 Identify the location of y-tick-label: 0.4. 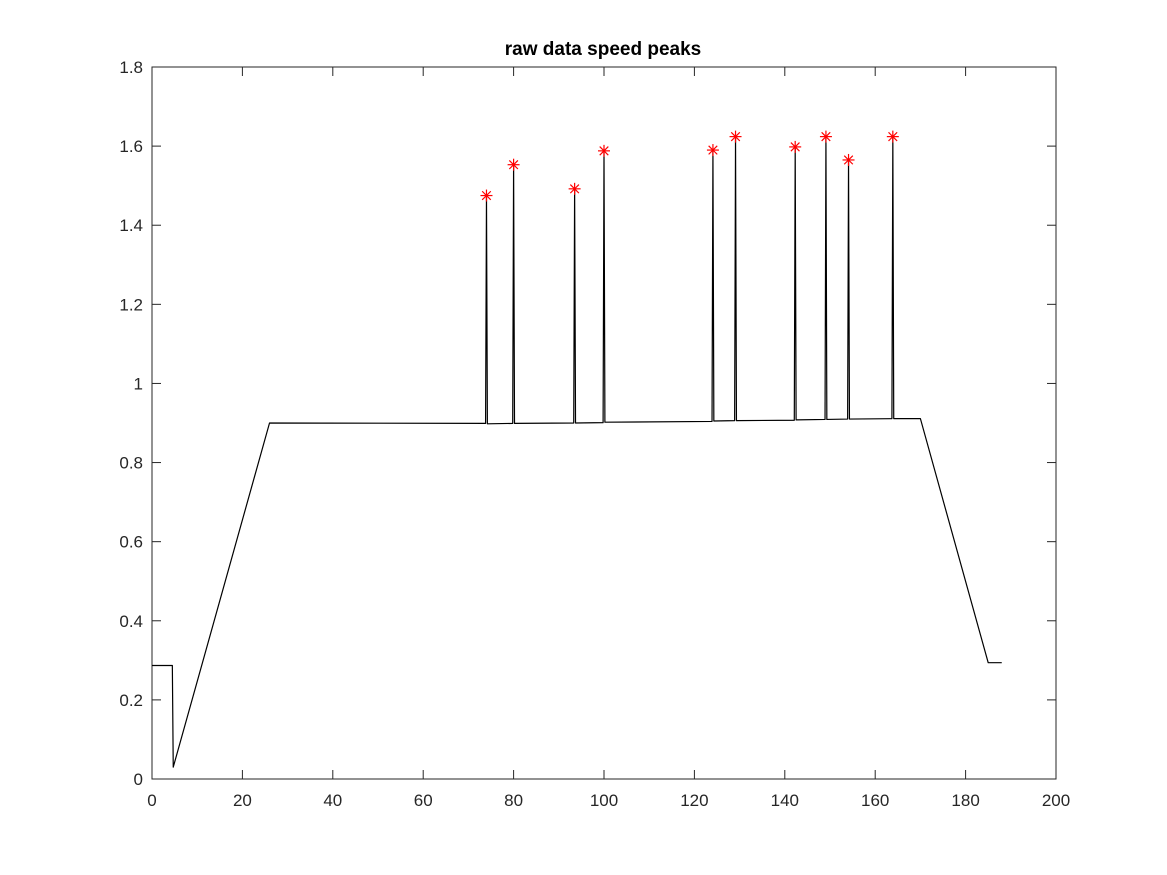
(131, 621).